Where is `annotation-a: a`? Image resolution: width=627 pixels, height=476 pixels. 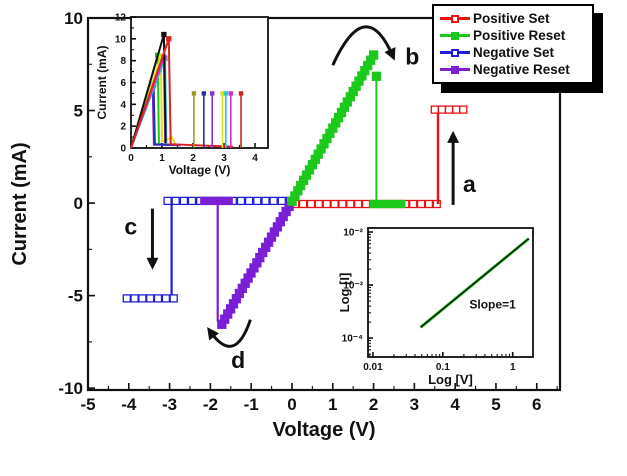 annotation-a: a is located at coordinates (469, 184).